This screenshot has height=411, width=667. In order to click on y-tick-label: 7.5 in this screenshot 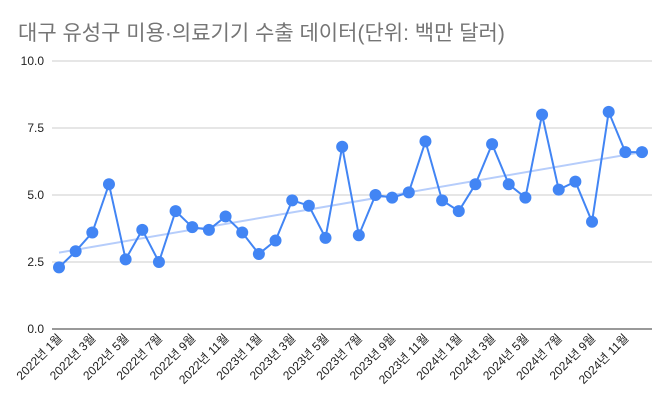, I will do `click(35, 128)`.